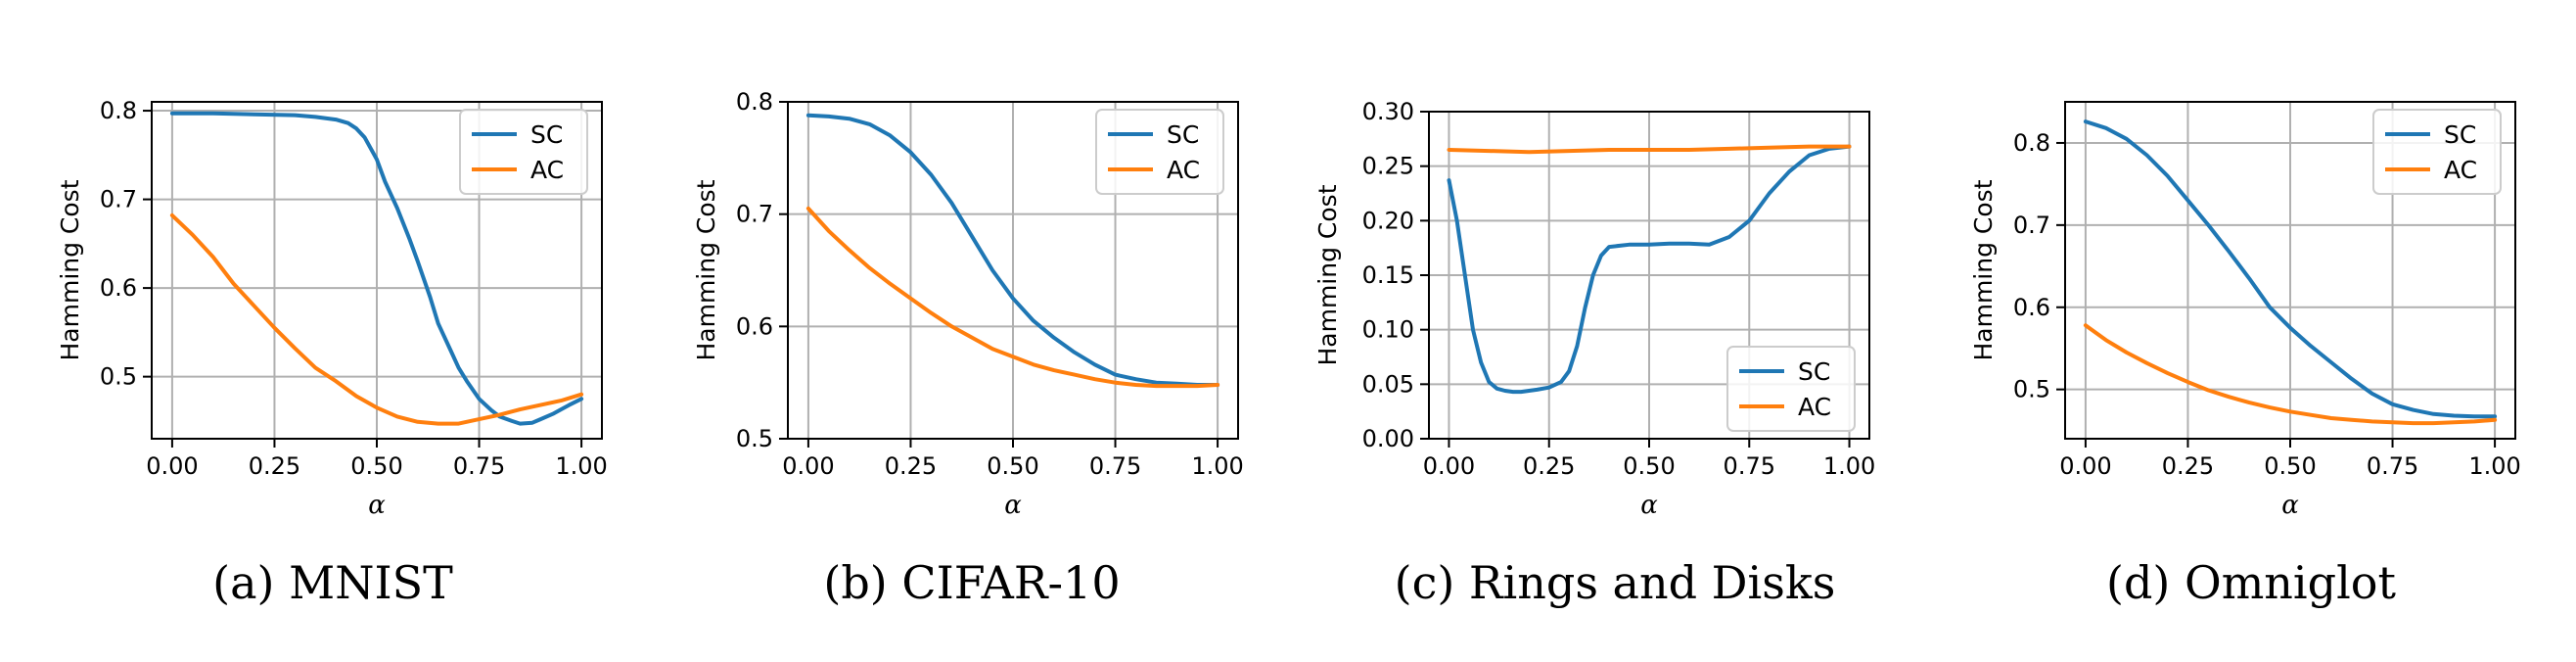 The width and height of the screenshot is (2576, 662). I want to click on y-tick-label: 0.20, so click(1388, 220).